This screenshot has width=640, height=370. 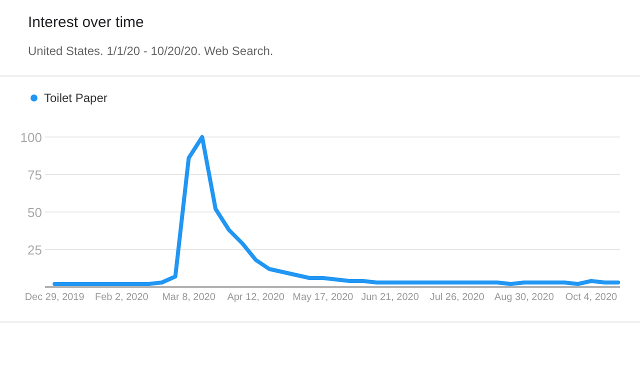 I want to click on x-tick-label: Dec 29, 2019, so click(x=54, y=297).